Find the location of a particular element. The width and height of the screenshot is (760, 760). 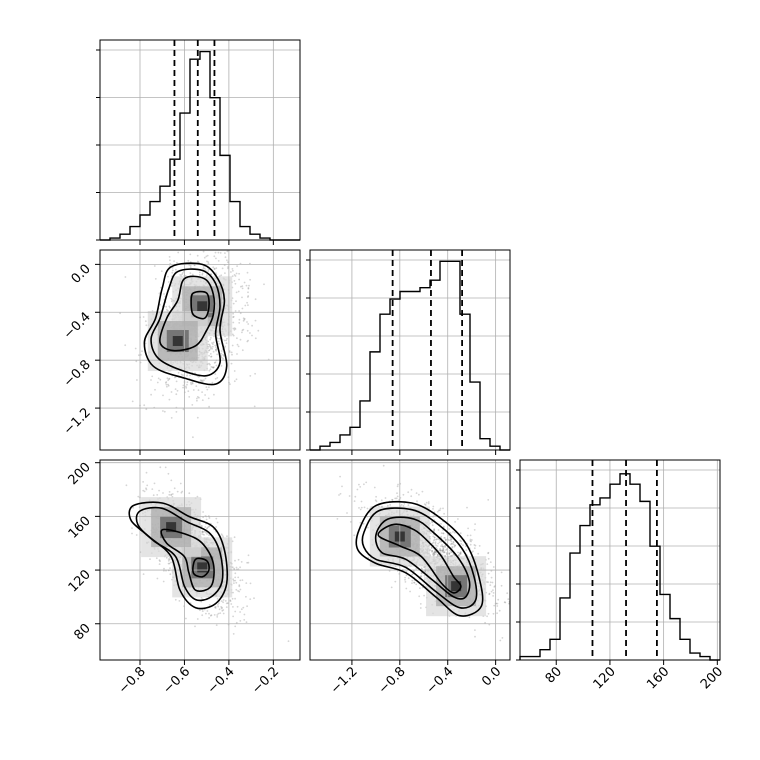

x-tick-label: 0.0 is located at coordinates (491, 676).